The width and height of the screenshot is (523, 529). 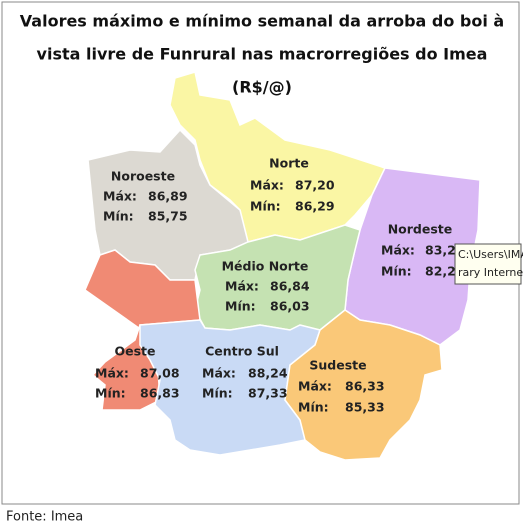 I want to click on region-name: Médio Norte, so click(x=265, y=266).